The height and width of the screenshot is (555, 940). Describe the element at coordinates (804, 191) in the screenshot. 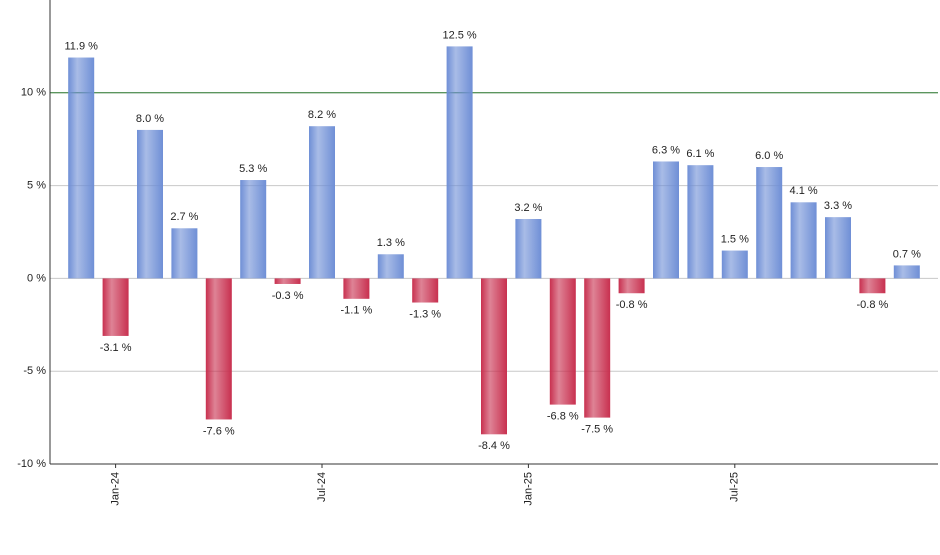

I see `value-label: 4.1 %` at that location.